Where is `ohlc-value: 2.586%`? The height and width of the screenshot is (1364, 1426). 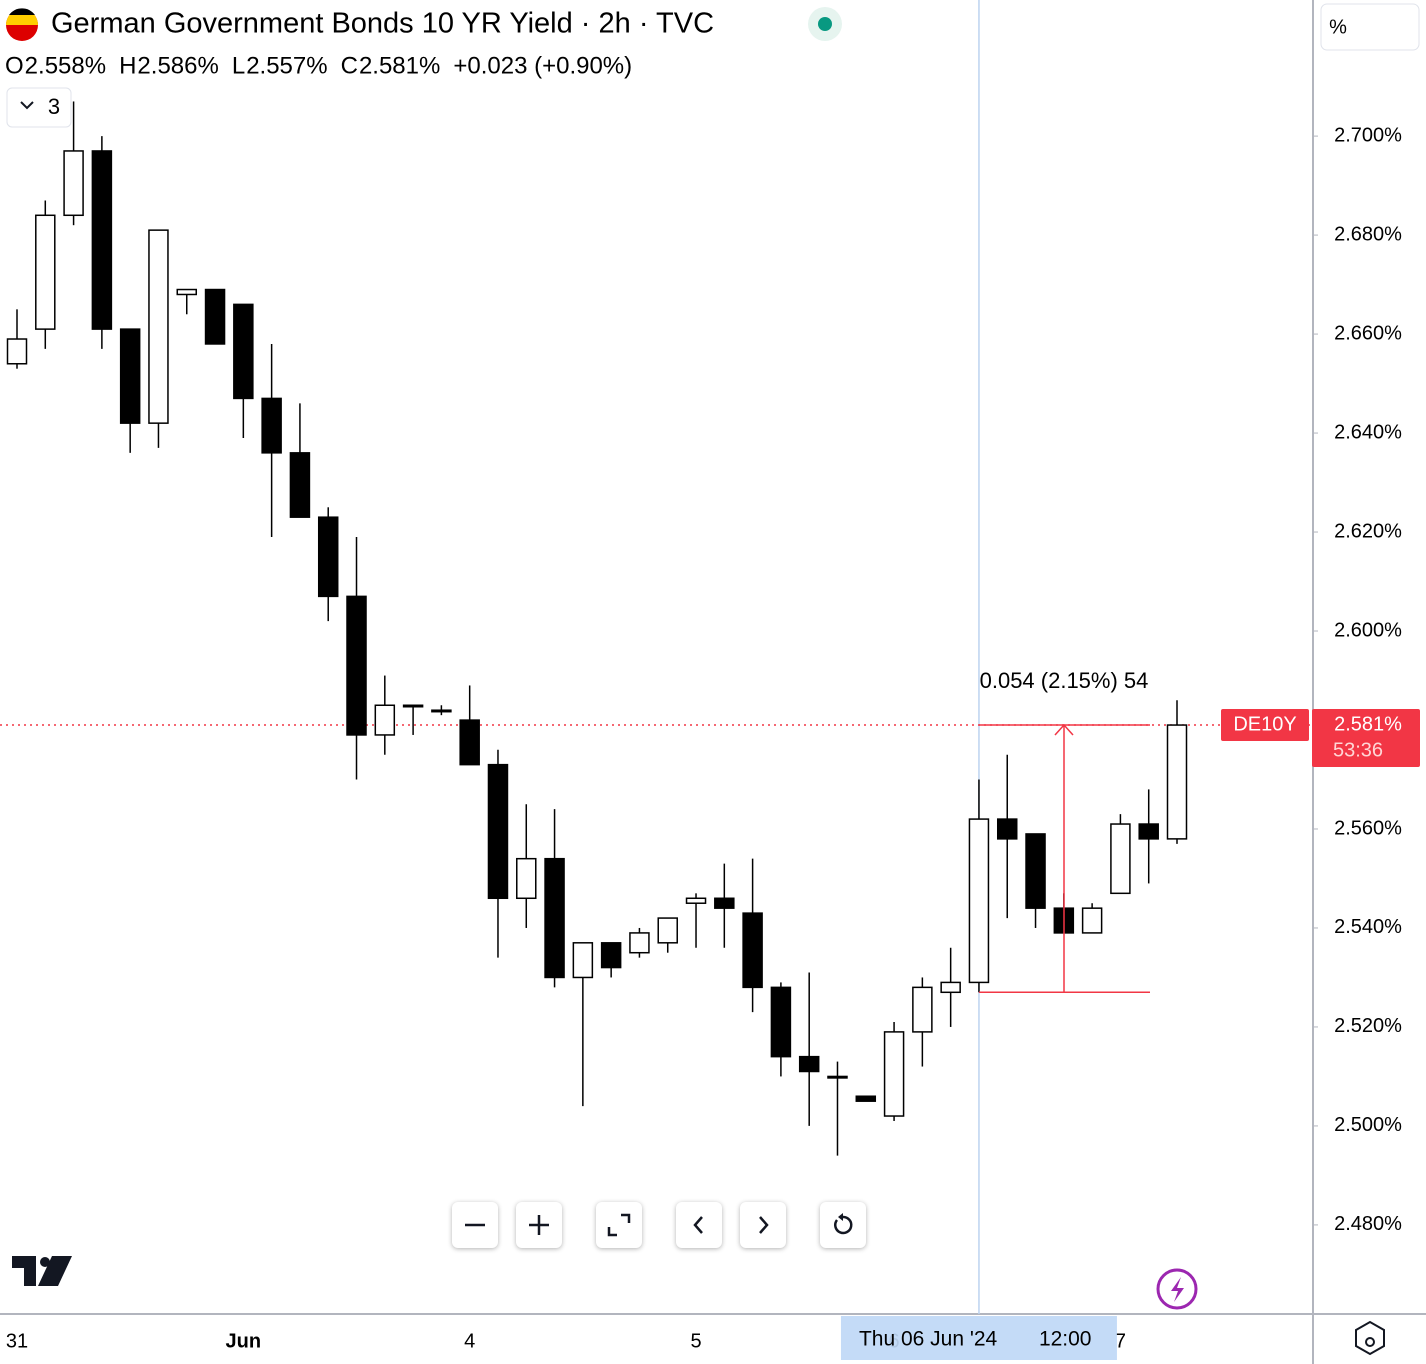
ohlc-value: 2.586% is located at coordinates (177, 65).